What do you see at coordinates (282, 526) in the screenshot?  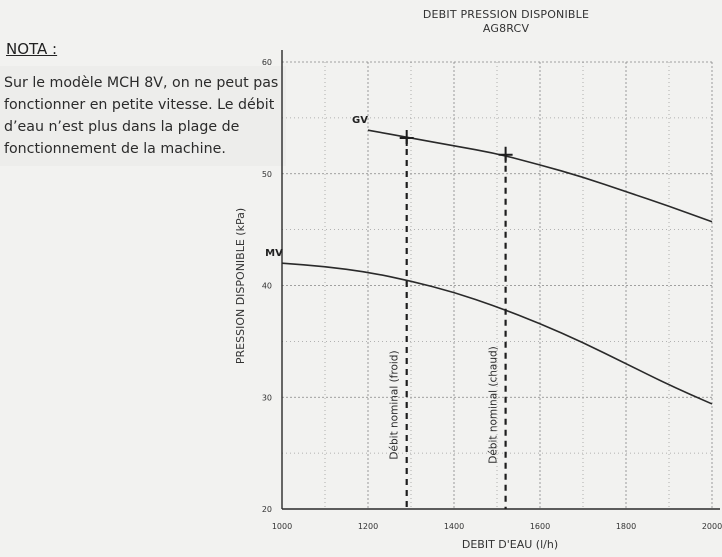 I see `x-tick-label: 1000` at bounding box center [282, 526].